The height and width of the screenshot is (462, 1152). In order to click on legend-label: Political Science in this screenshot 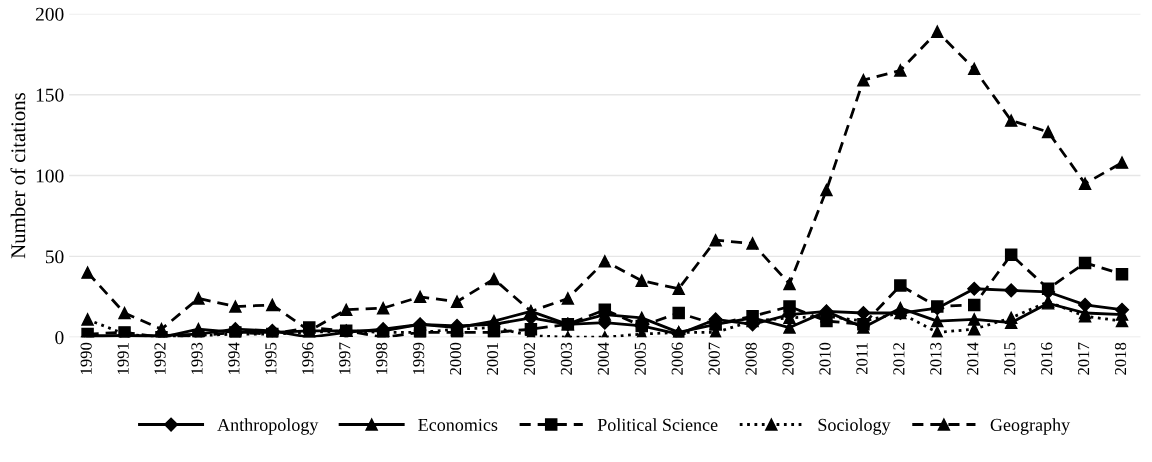, I will do `click(657, 425)`.